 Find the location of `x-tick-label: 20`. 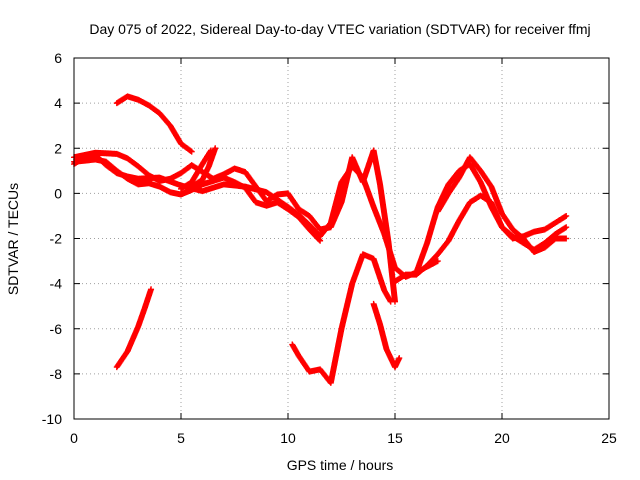

x-tick-label: 20 is located at coordinates (502, 438).